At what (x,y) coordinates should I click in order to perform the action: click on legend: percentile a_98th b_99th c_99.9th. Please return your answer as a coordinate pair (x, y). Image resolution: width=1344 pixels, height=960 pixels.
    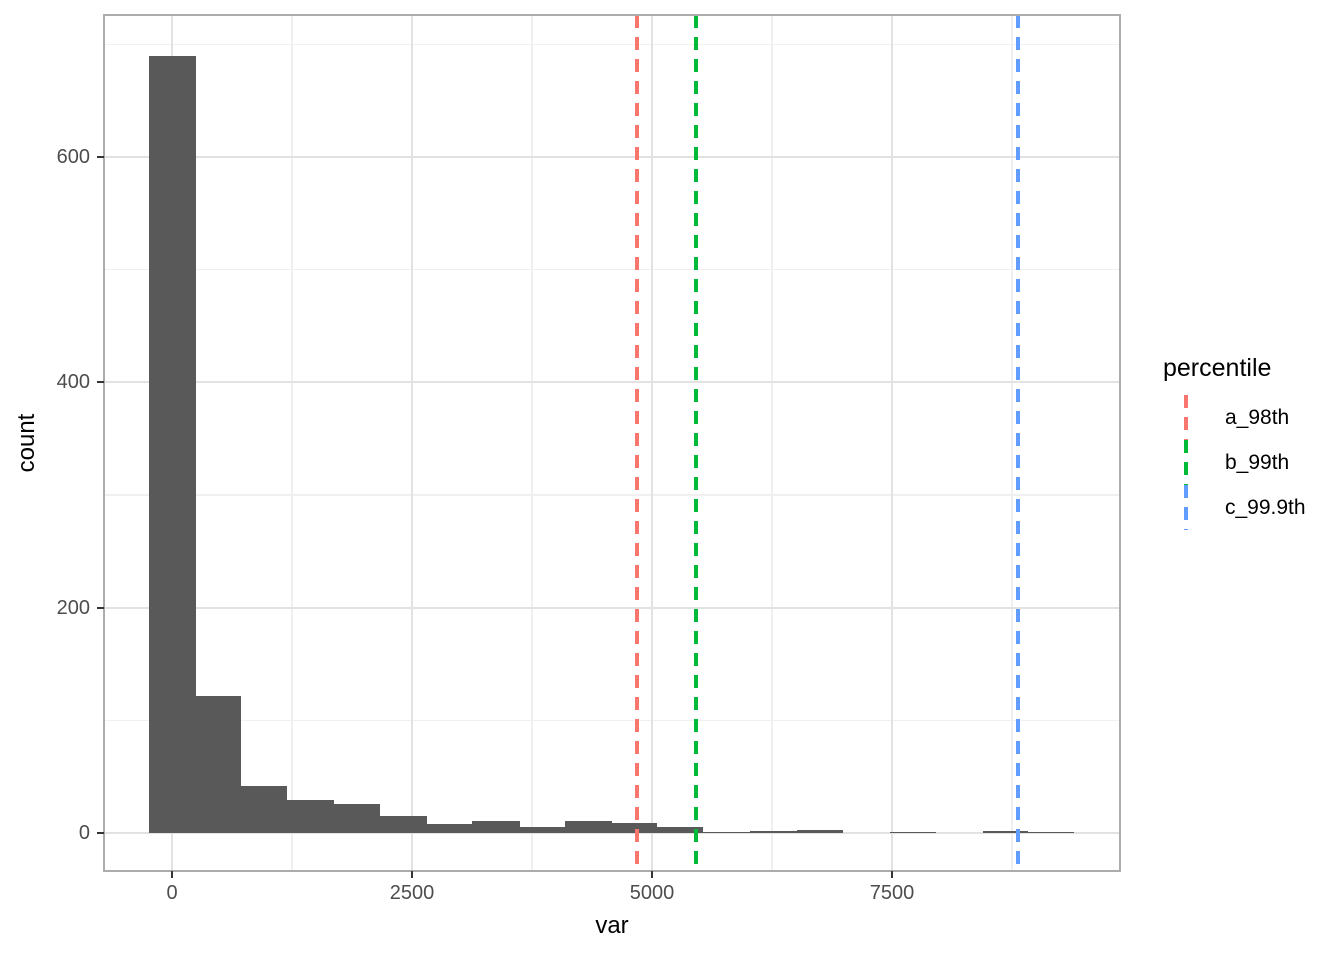
    Looking at the image, I should click on (1253, 441).